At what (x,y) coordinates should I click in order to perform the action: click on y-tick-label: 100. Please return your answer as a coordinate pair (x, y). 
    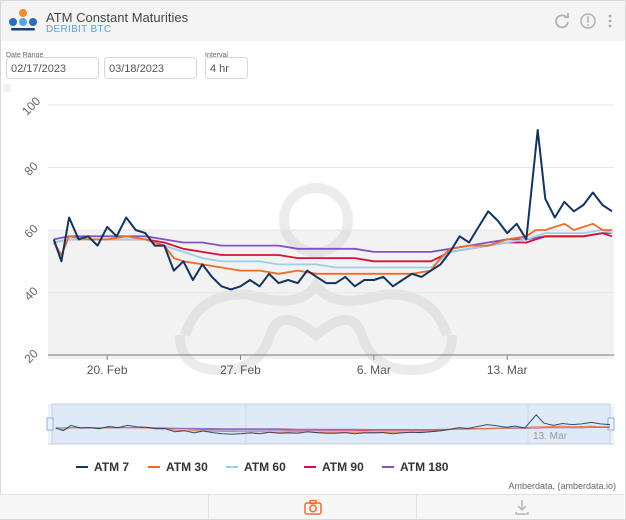
    Looking at the image, I should click on (31, 106).